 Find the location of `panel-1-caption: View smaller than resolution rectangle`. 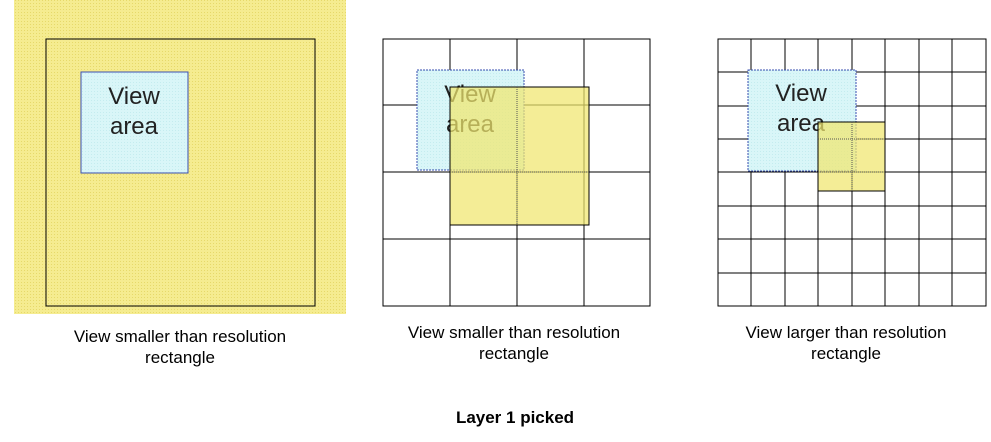

panel-1-caption: View smaller than resolution rectangle is located at coordinates (180, 347).